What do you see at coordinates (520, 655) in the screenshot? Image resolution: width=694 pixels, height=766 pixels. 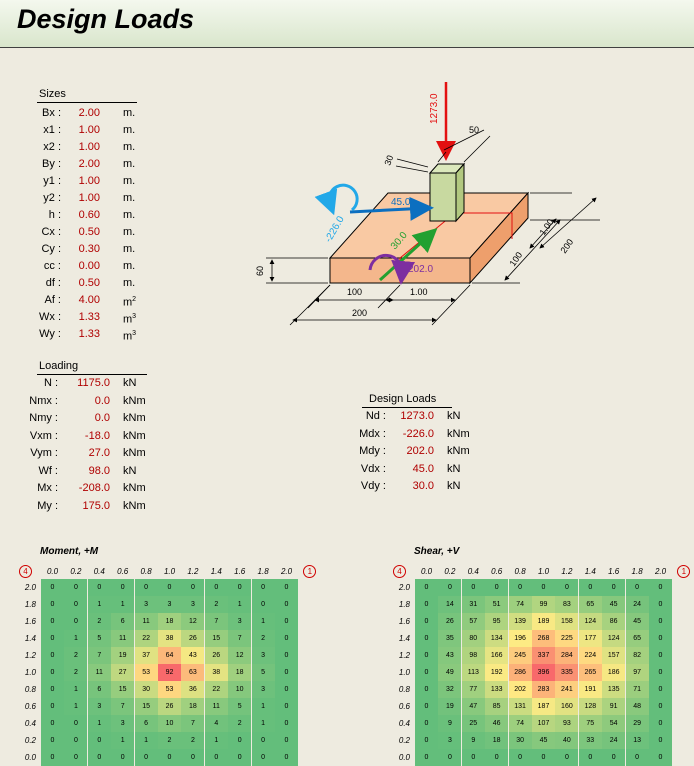 I see `shear-cell: 245` at bounding box center [520, 655].